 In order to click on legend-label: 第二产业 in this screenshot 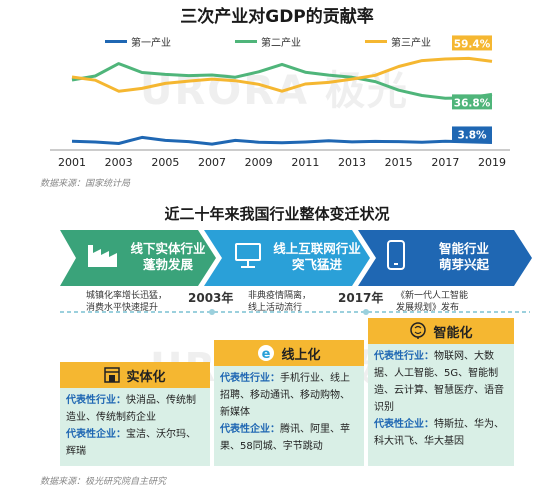, I will do `click(281, 43)`.